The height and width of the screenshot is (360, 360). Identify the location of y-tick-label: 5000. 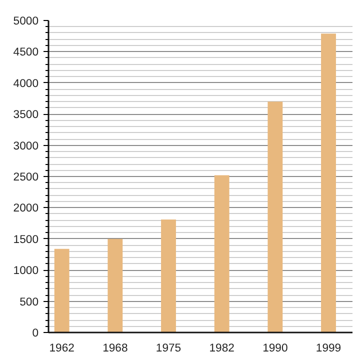
(25, 22).